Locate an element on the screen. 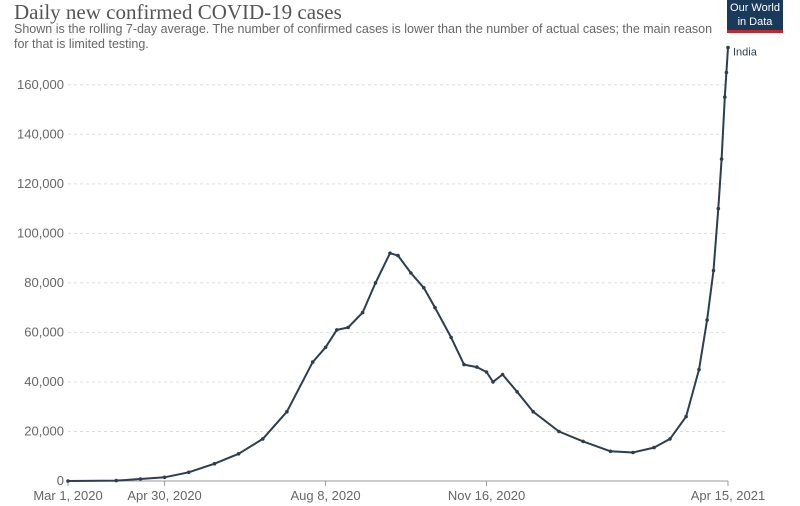  y-tick-label: 60,000 is located at coordinates (44, 331).